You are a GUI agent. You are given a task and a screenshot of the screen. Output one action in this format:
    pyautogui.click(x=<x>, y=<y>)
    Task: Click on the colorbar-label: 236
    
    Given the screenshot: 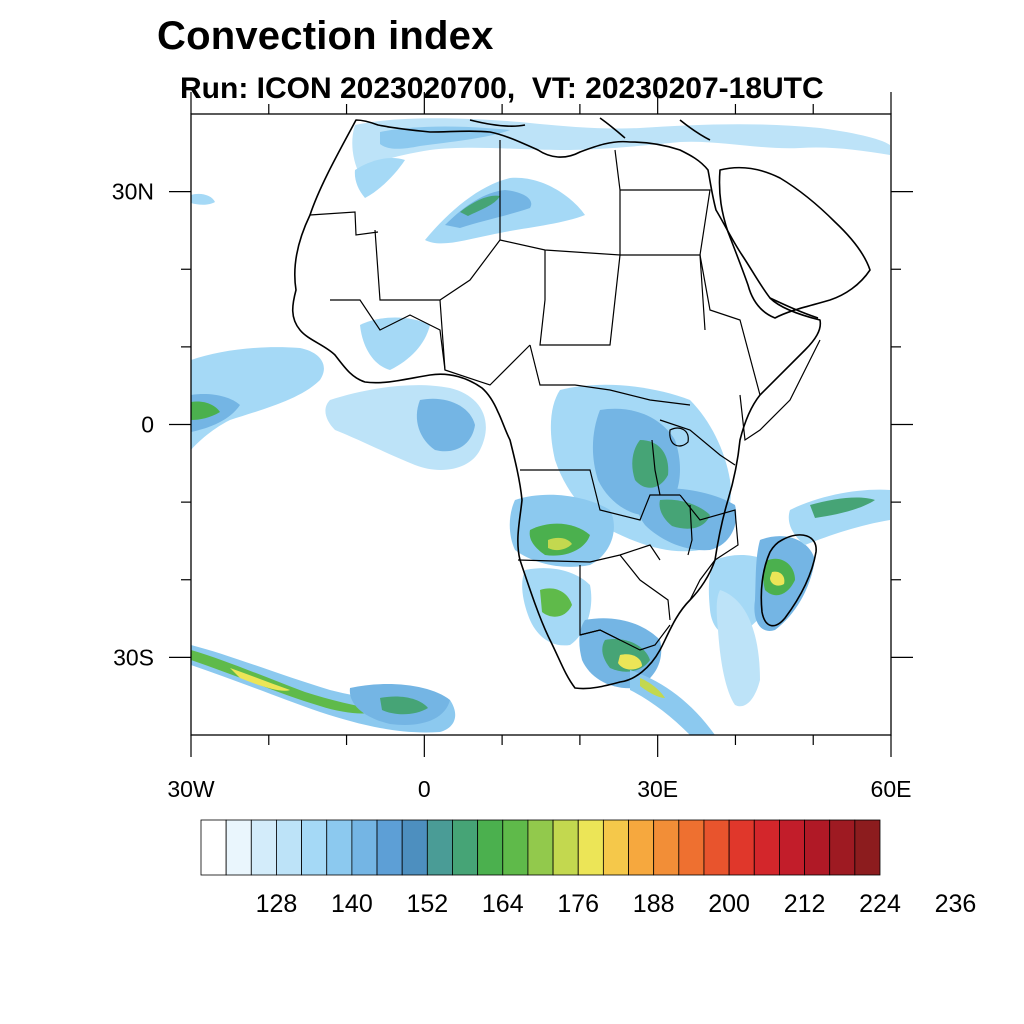 What is the action you would take?
    pyautogui.click(x=956, y=904)
    